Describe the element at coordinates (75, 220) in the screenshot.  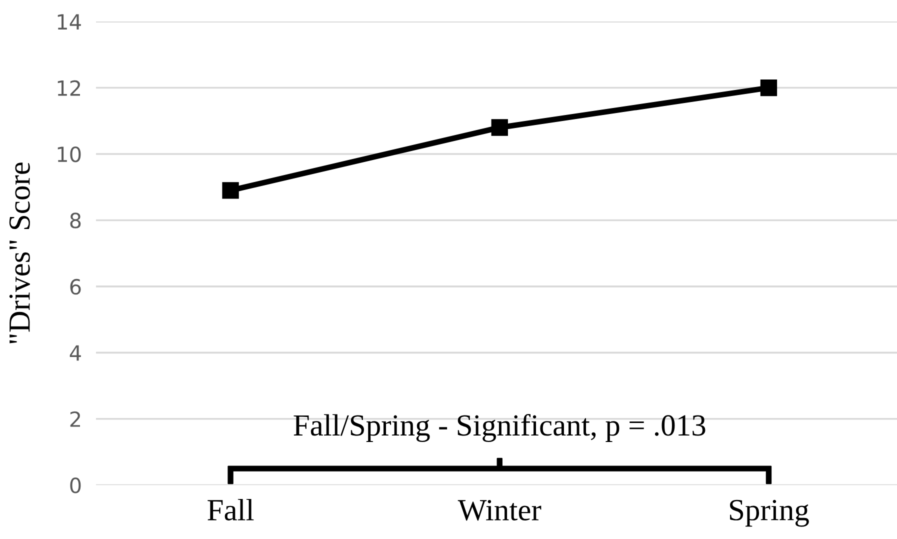
I see `y-tick-label: 8` at that location.